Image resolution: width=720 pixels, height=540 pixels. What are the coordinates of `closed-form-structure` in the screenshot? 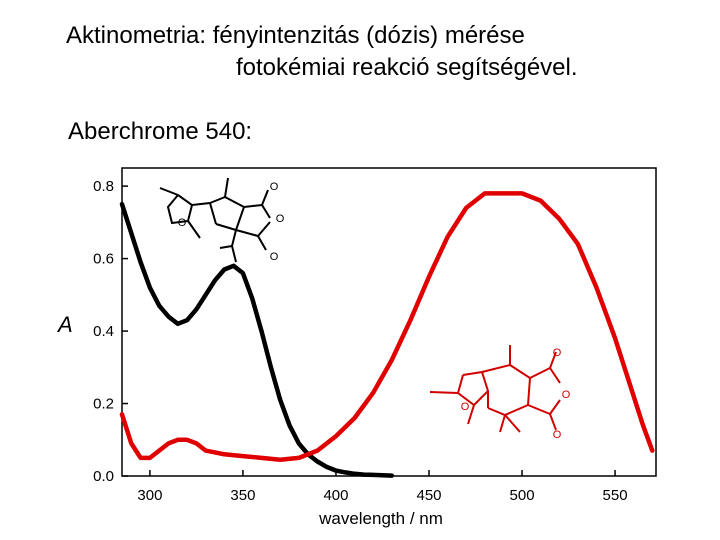 It's located at (495, 389).